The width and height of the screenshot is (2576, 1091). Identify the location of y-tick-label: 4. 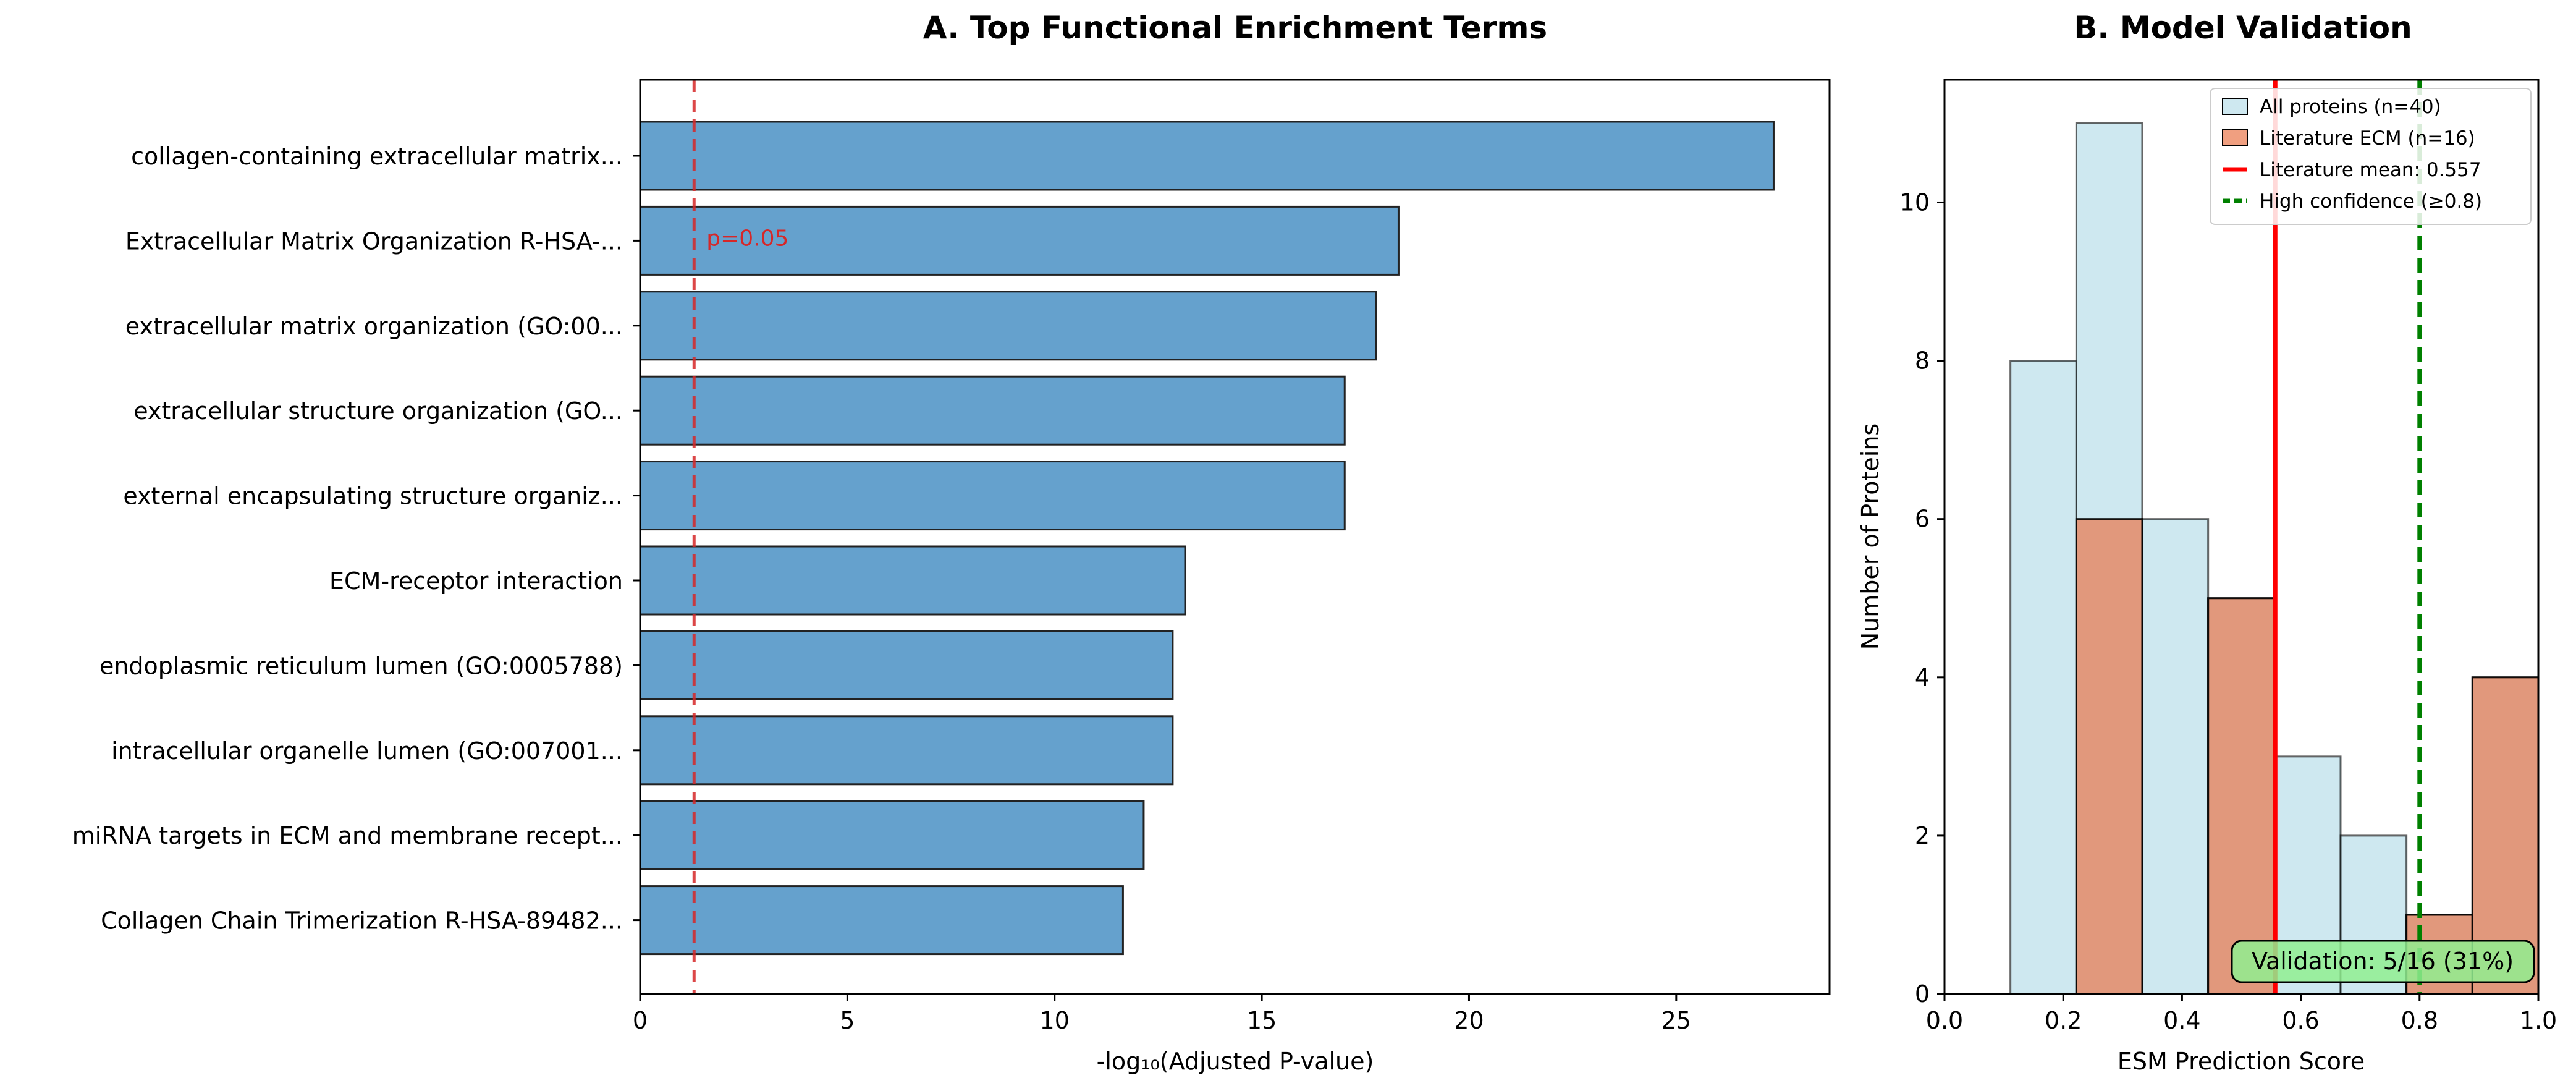
(1922, 677).